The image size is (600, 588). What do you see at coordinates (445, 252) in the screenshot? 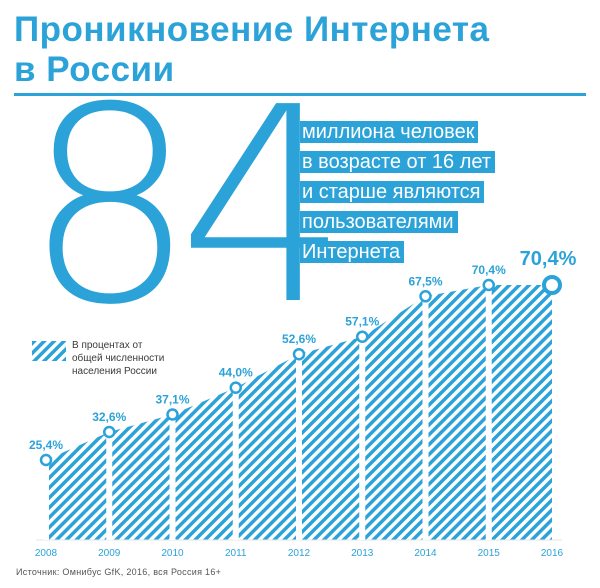
I see `headline-line: Интернета` at bounding box center [445, 252].